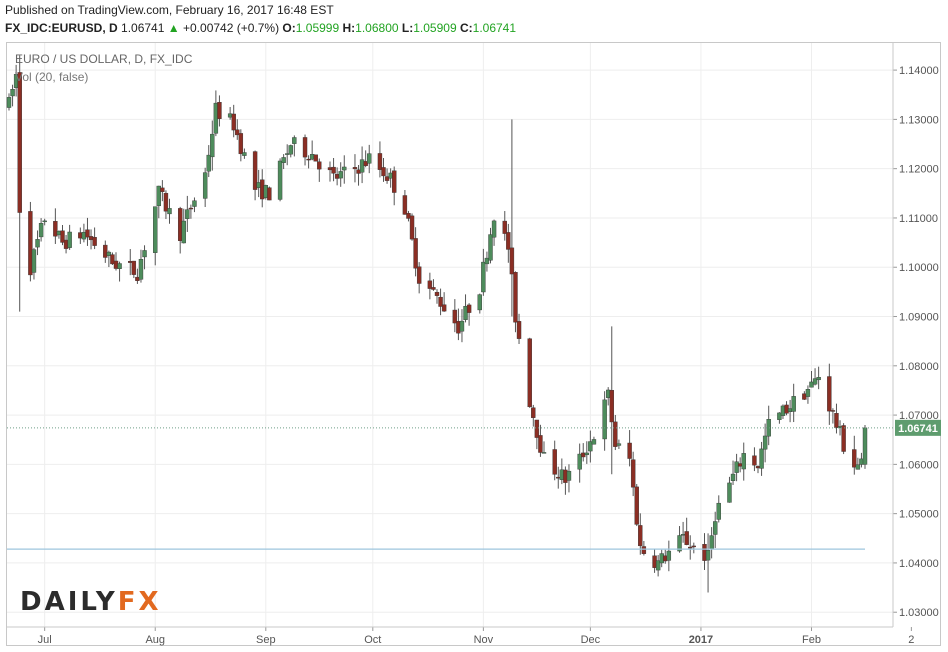 The width and height of the screenshot is (948, 652). Describe the element at coordinates (289, 28) in the screenshot. I see `open-label: O:` at that location.